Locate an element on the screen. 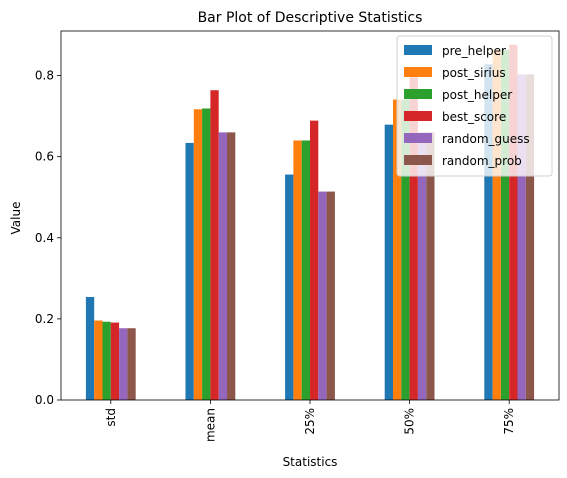 The image size is (567, 478). x-axis-label: Statistics is located at coordinates (310, 462).